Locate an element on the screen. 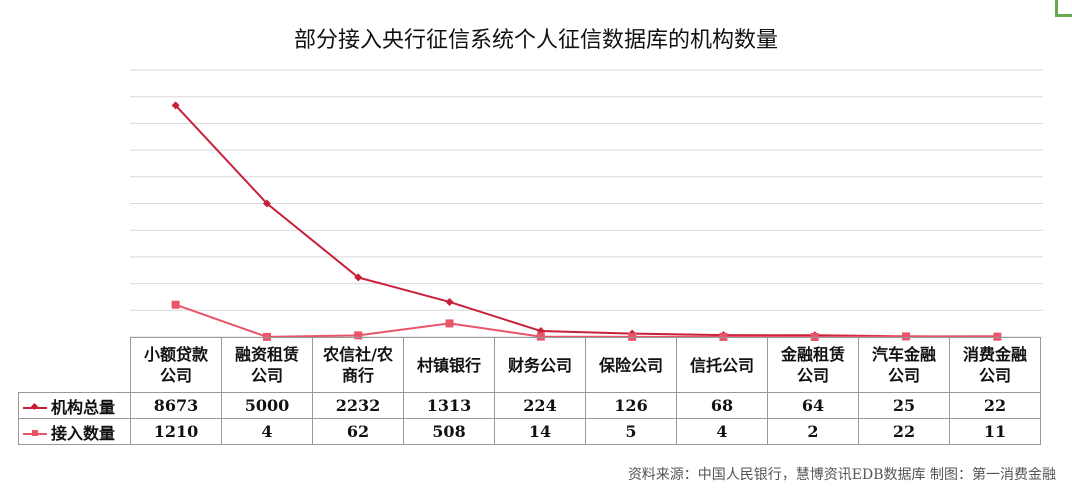 This screenshot has height=500, width=1072. category-label: 消费金融 公司 is located at coordinates (995, 365).